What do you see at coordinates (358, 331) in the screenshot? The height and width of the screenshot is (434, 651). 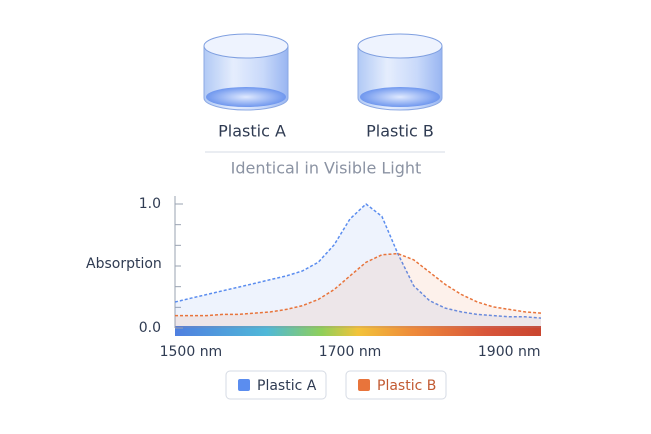 I see `spectrum-bar` at bounding box center [358, 331].